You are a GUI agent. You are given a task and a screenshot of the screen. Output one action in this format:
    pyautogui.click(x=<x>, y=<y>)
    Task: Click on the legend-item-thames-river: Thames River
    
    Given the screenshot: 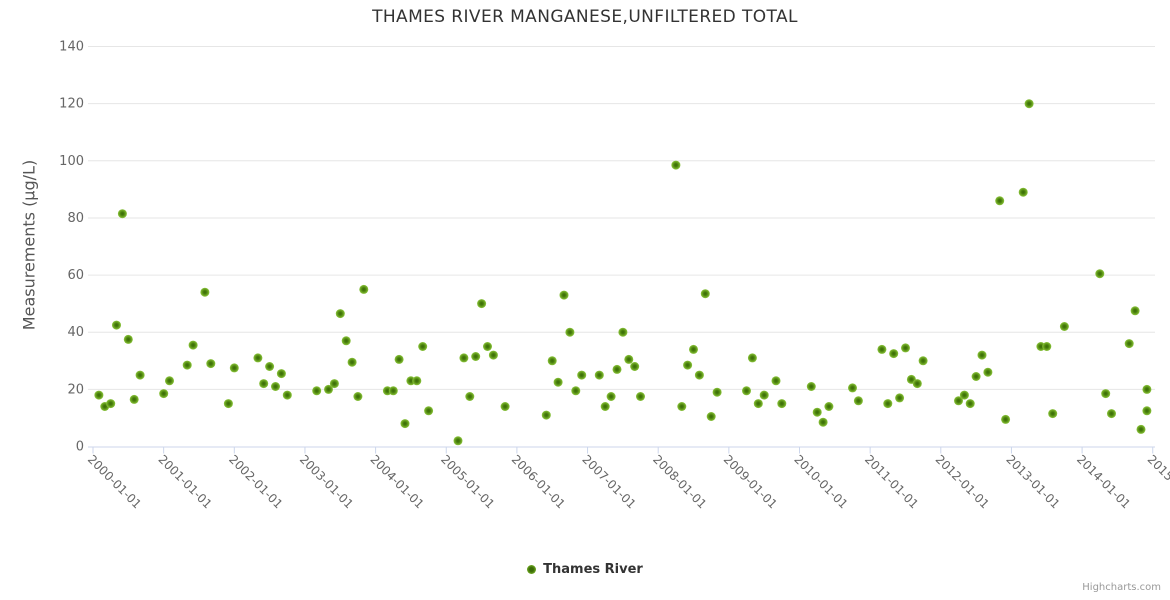 What is the action you would take?
    pyautogui.click(x=585, y=569)
    